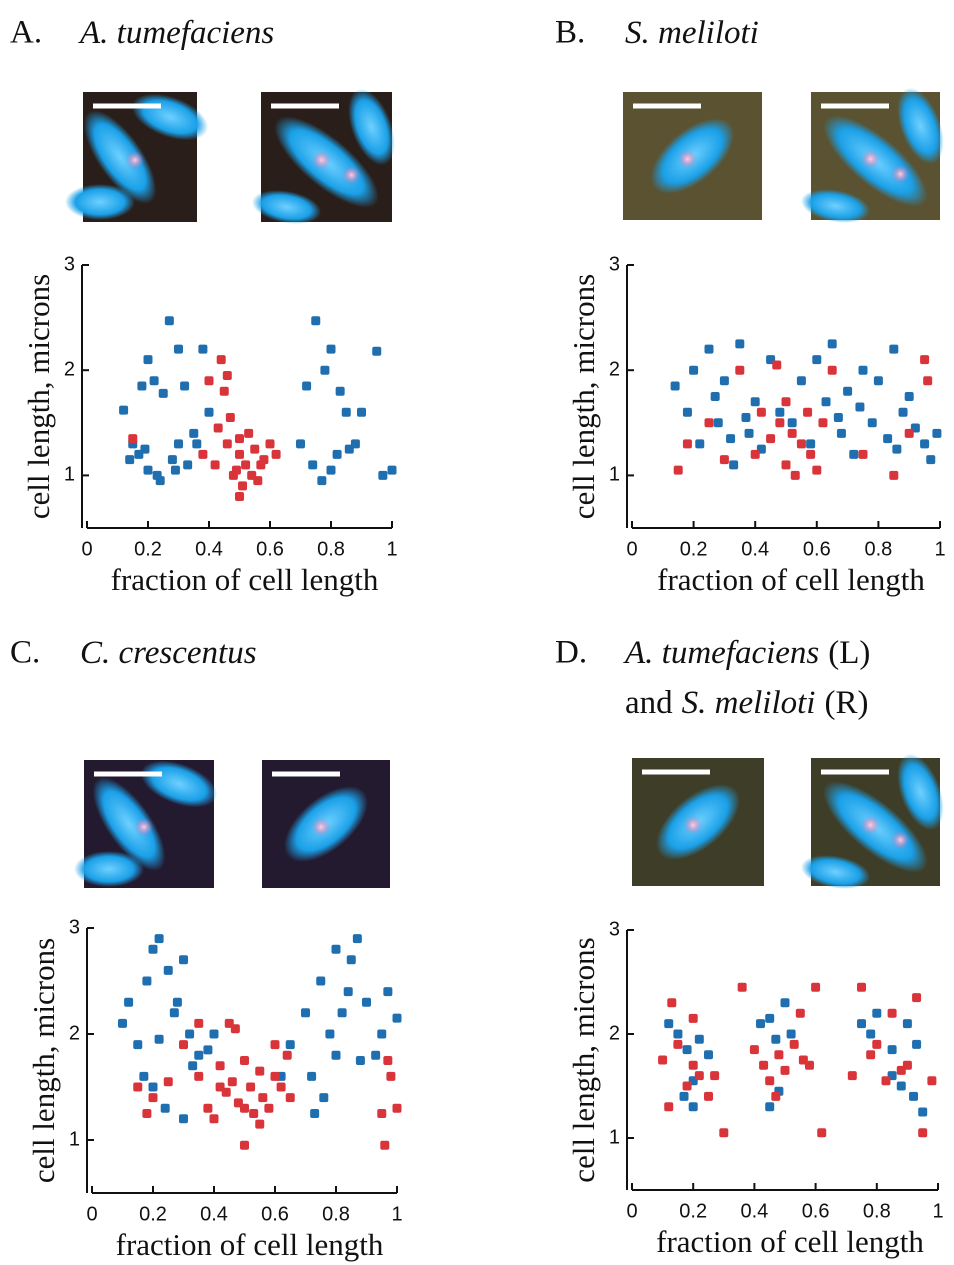  What do you see at coordinates (570, 33) in the screenshot?
I see `panel-label: B.` at bounding box center [570, 33].